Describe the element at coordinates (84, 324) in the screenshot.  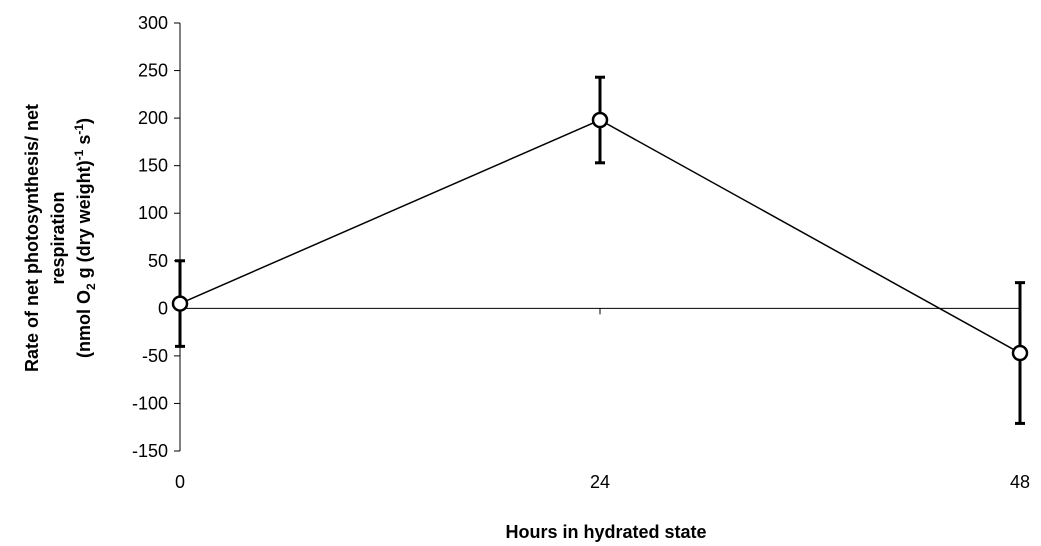
I see `unit-open: (nmol O` at that location.